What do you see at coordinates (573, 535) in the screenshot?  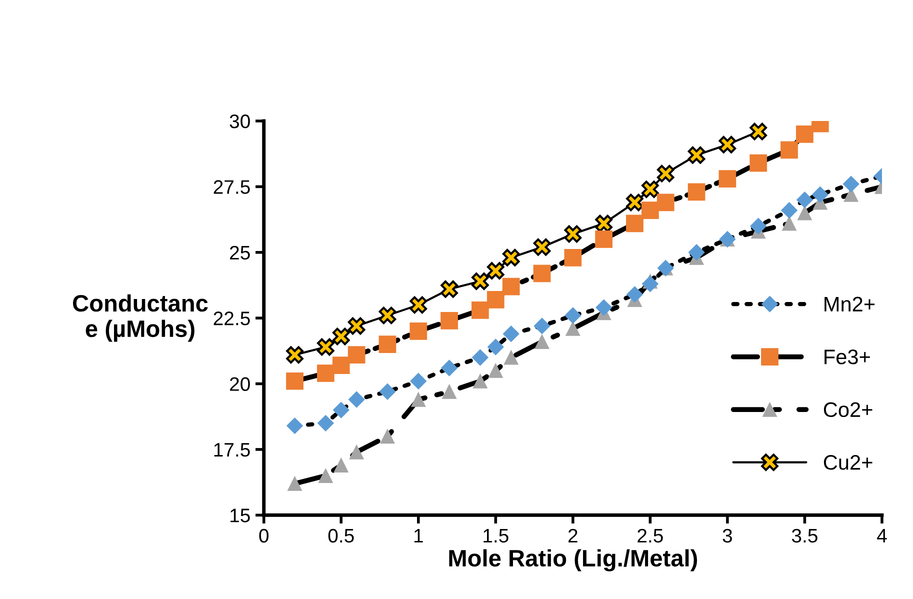 I see `x-tick-label: 2` at bounding box center [573, 535].